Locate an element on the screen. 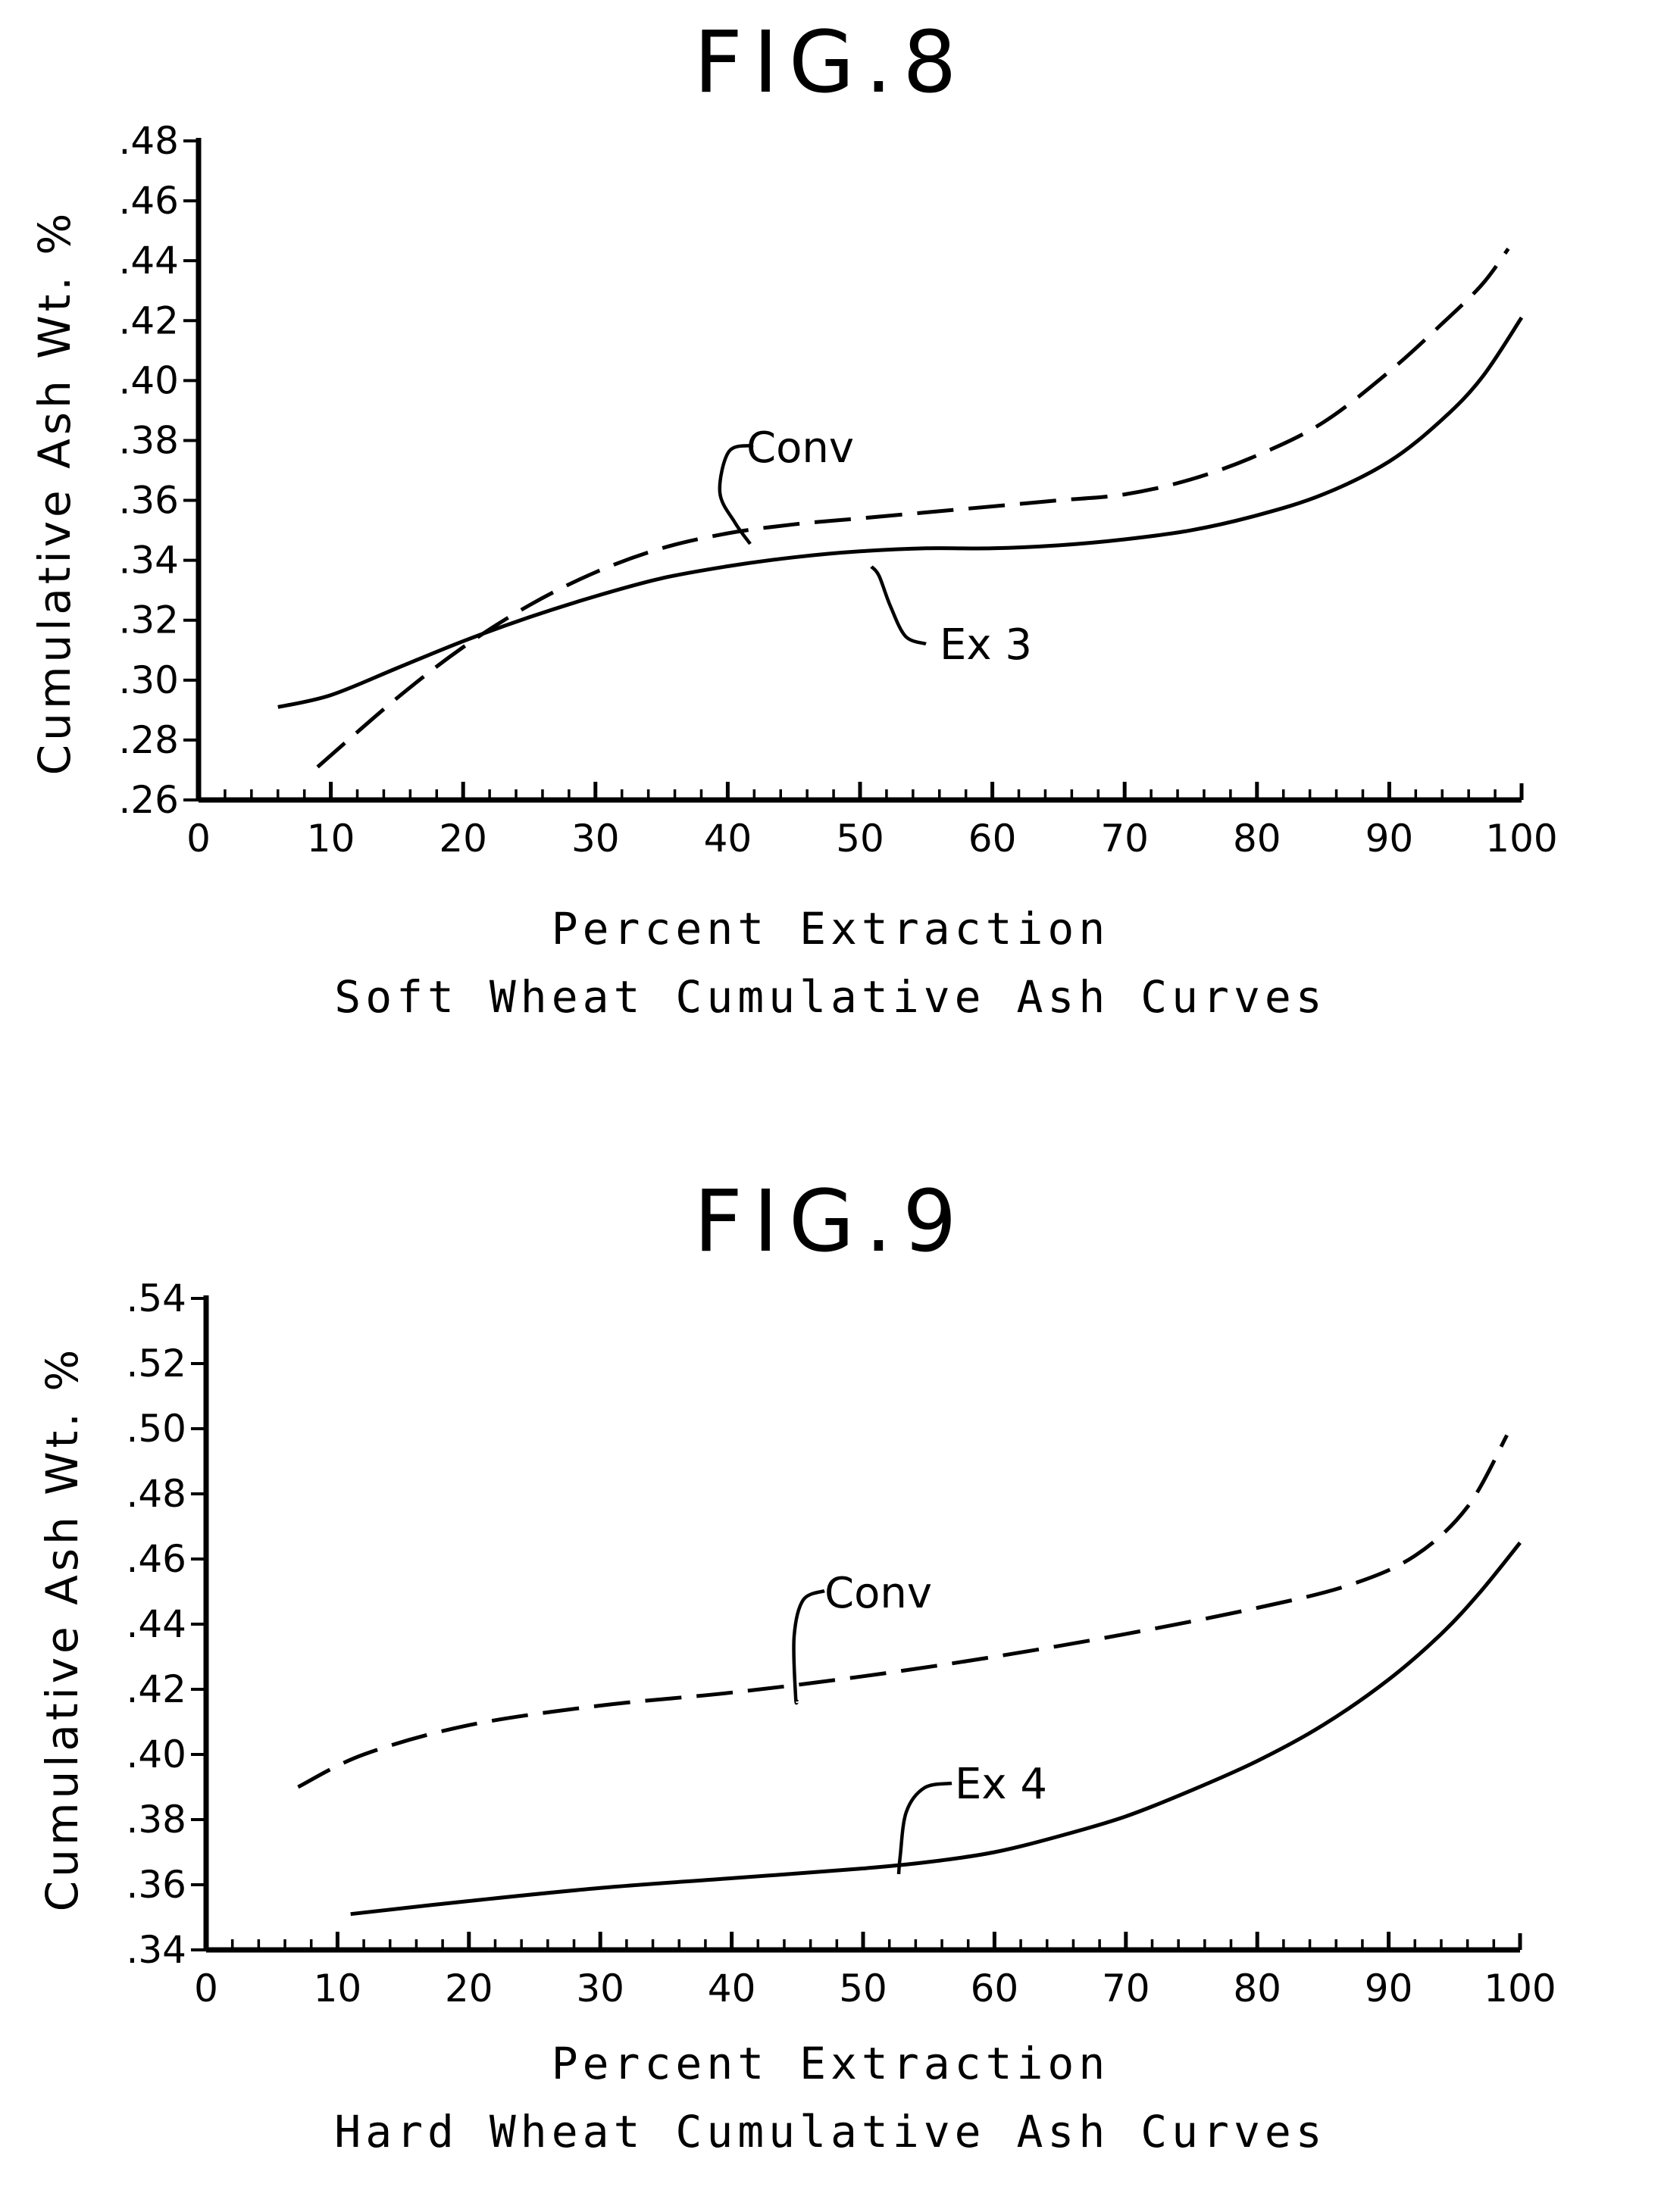  fig8-label: FIG.8 is located at coordinates (830, 63).